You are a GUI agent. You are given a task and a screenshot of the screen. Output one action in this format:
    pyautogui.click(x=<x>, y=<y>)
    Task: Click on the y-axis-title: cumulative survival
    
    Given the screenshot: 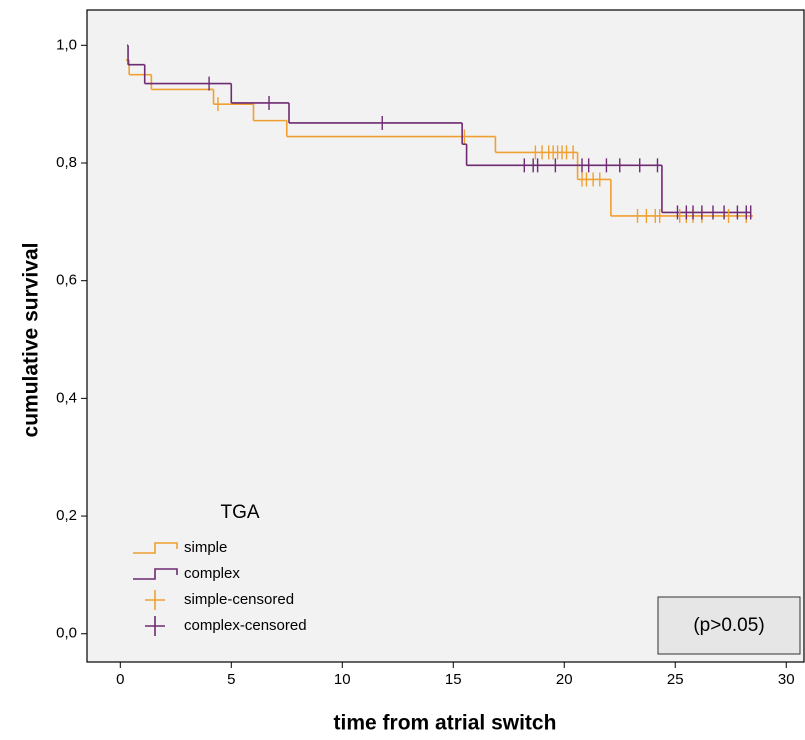 What is the action you would take?
    pyautogui.click(x=31, y=340)
    